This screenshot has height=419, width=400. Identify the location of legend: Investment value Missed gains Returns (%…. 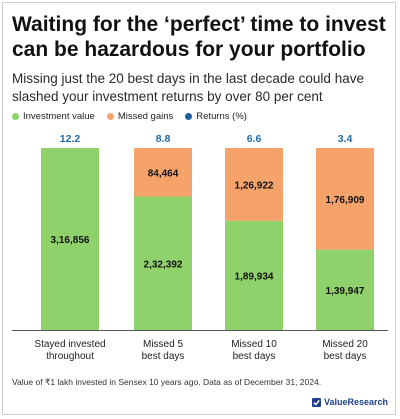
(135, 116).